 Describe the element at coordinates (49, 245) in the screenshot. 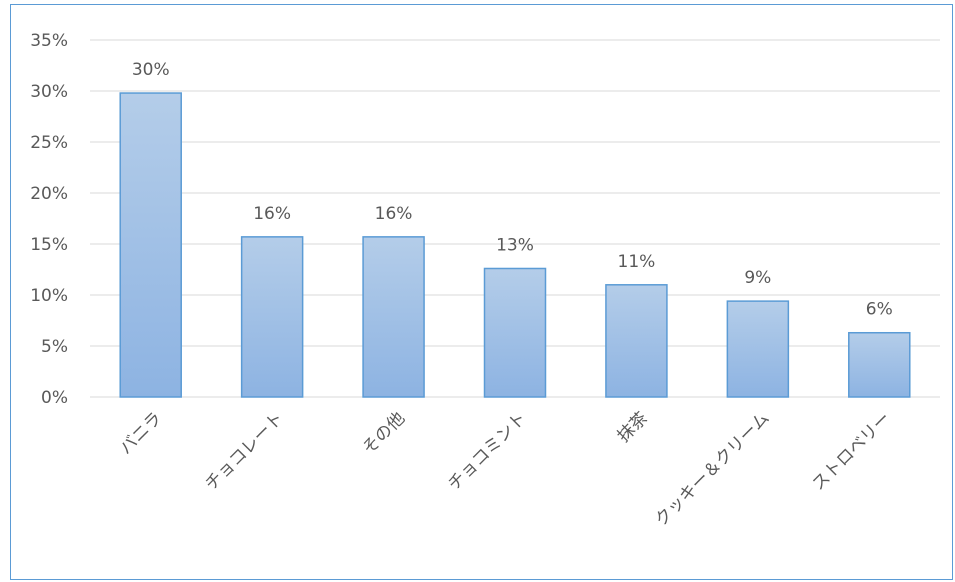

I see `y-tick-label: 15%` at that location.